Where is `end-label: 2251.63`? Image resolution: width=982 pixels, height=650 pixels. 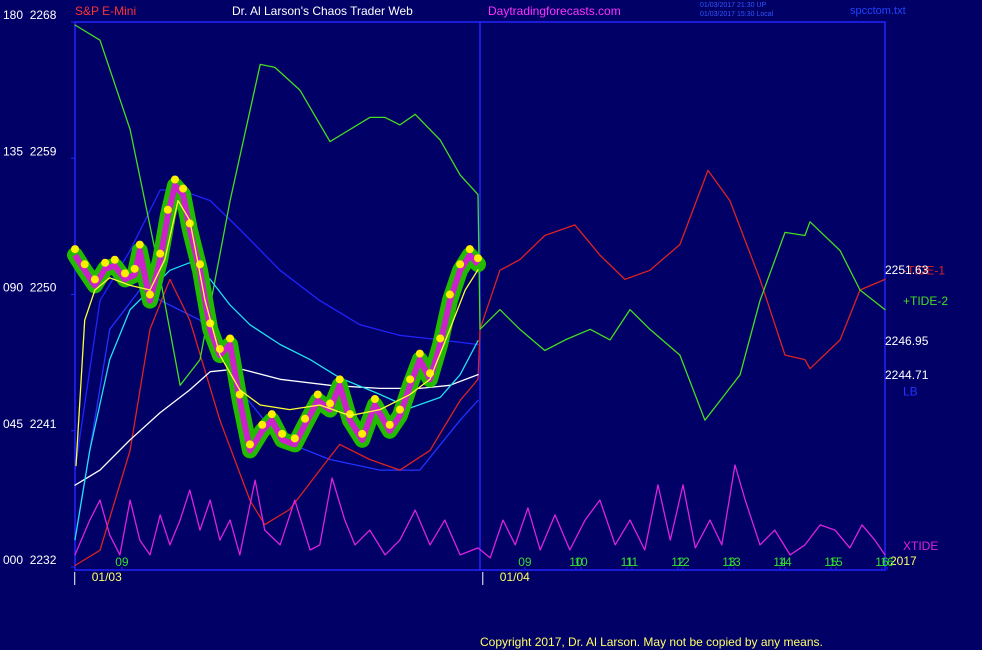
end-label: 2251.63 is located at coordinates (907, 270).